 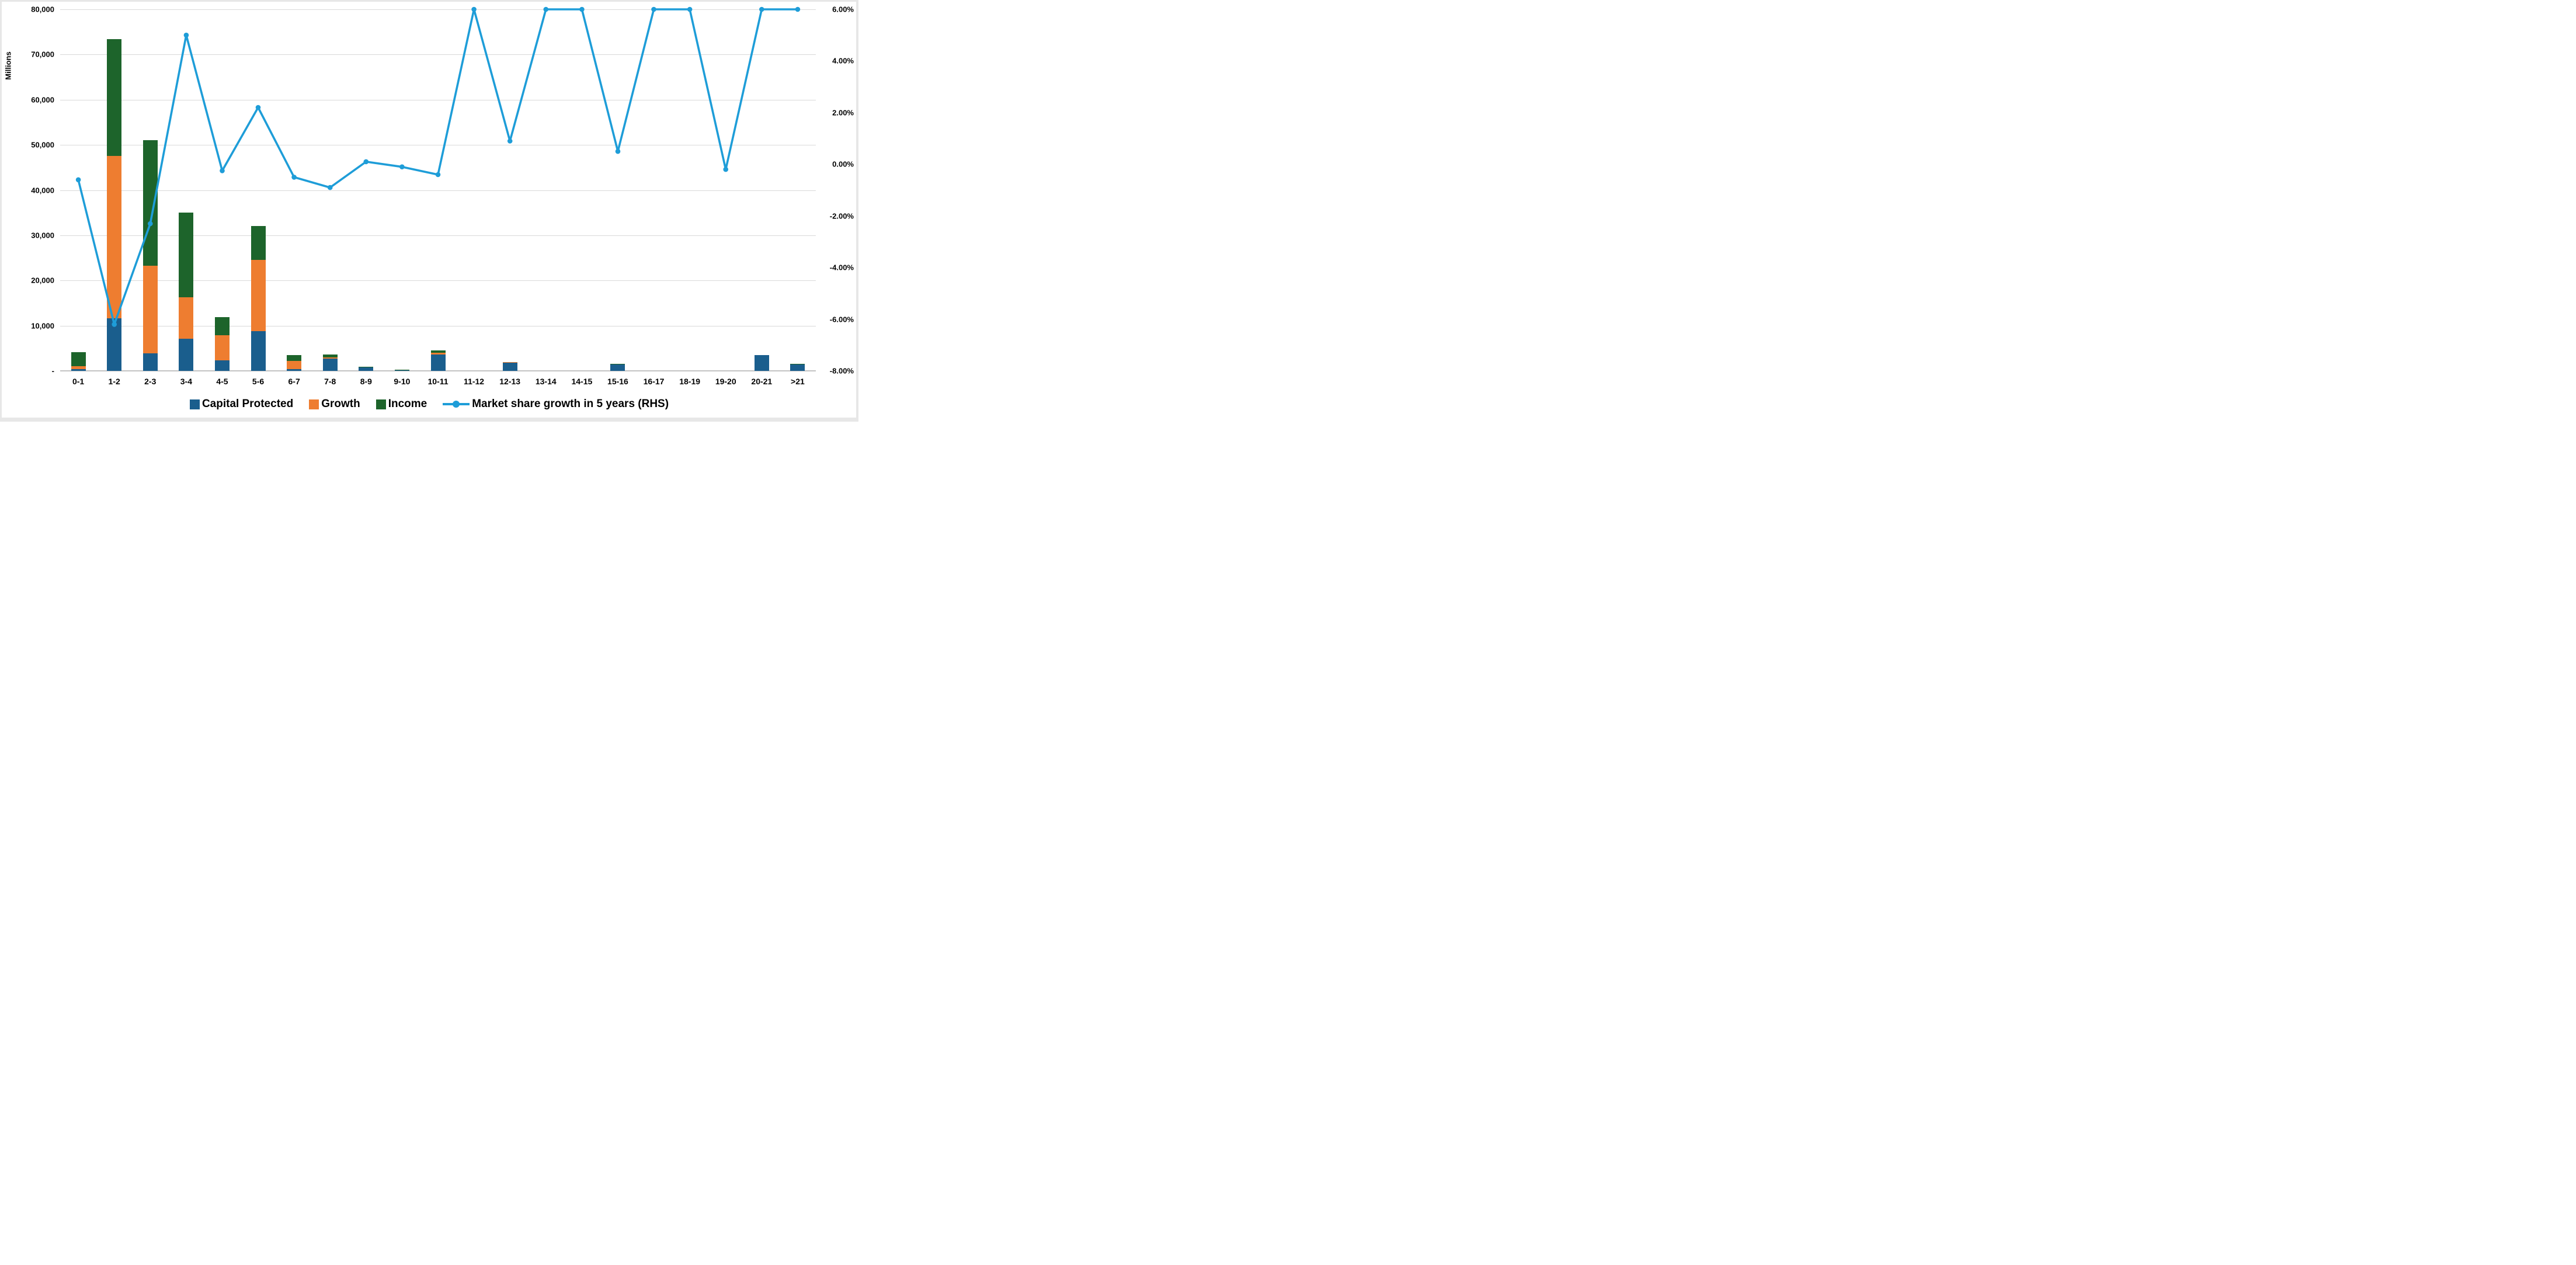 What do you see at coordinates (438, 381) in the screenshot?
I see `x-axis-category-label: 10-11` at bounding box center [438, 381].